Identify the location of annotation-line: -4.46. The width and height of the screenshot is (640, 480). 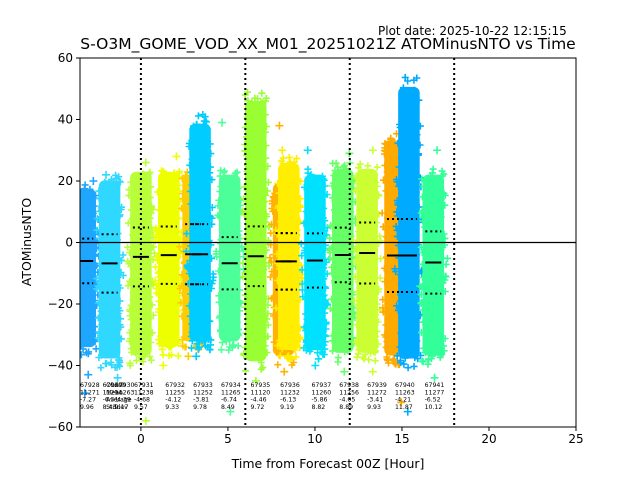
(259, 400).